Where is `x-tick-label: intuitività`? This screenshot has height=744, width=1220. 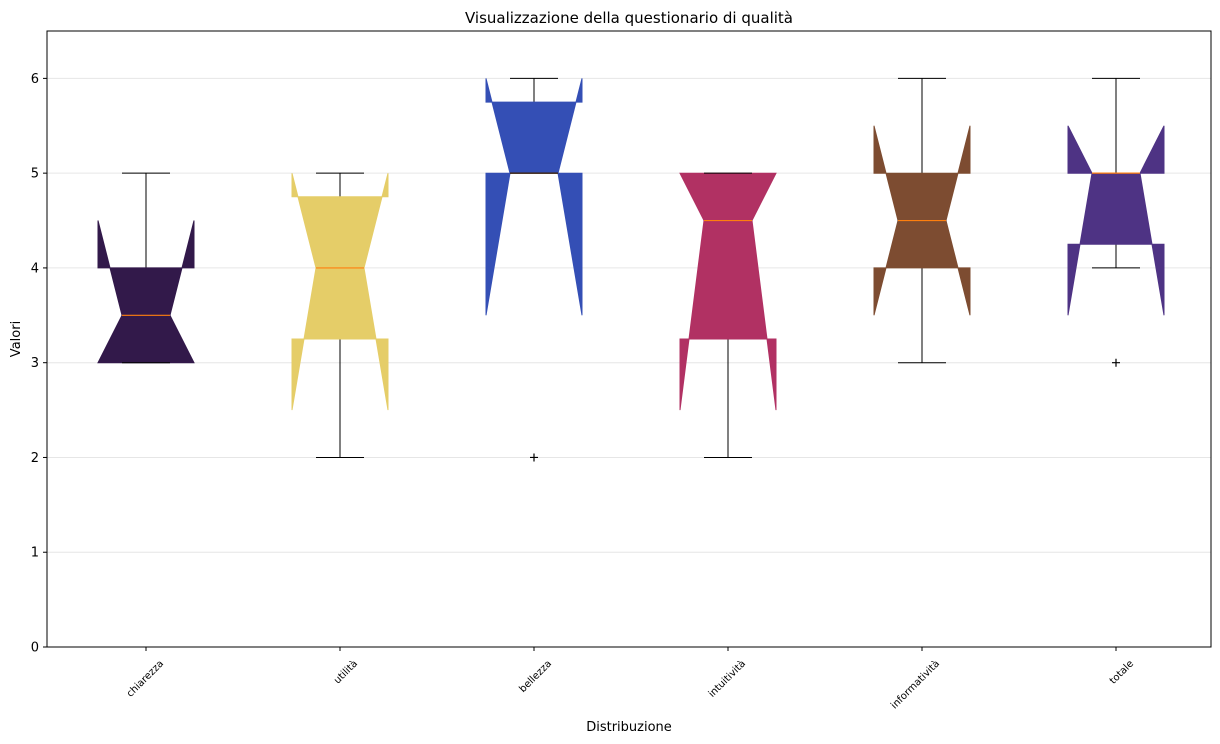 x-tick-label: intuitività is located at coordinates (727, 679).